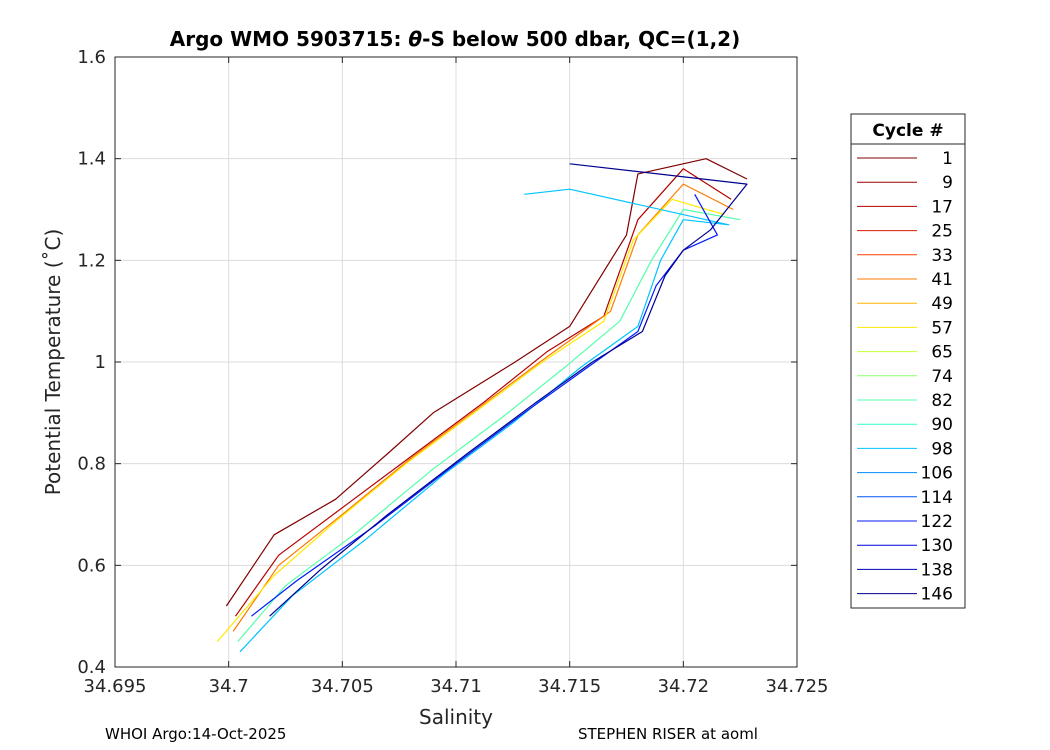 This screenshot has width=1050, height=750. Describe the element at coordinates (797, 686) in the screenshot. I see `x-tick-label: 34.725` at that location.